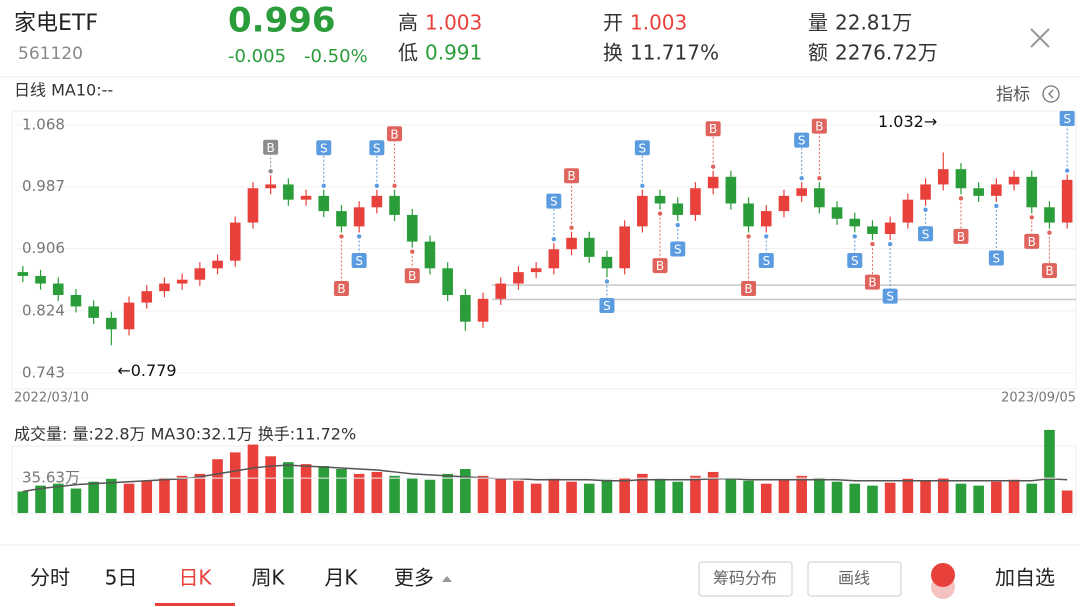  Describe the element at coordinates (613, 23) in the screenshot. I see `open-label: 开` at that location.